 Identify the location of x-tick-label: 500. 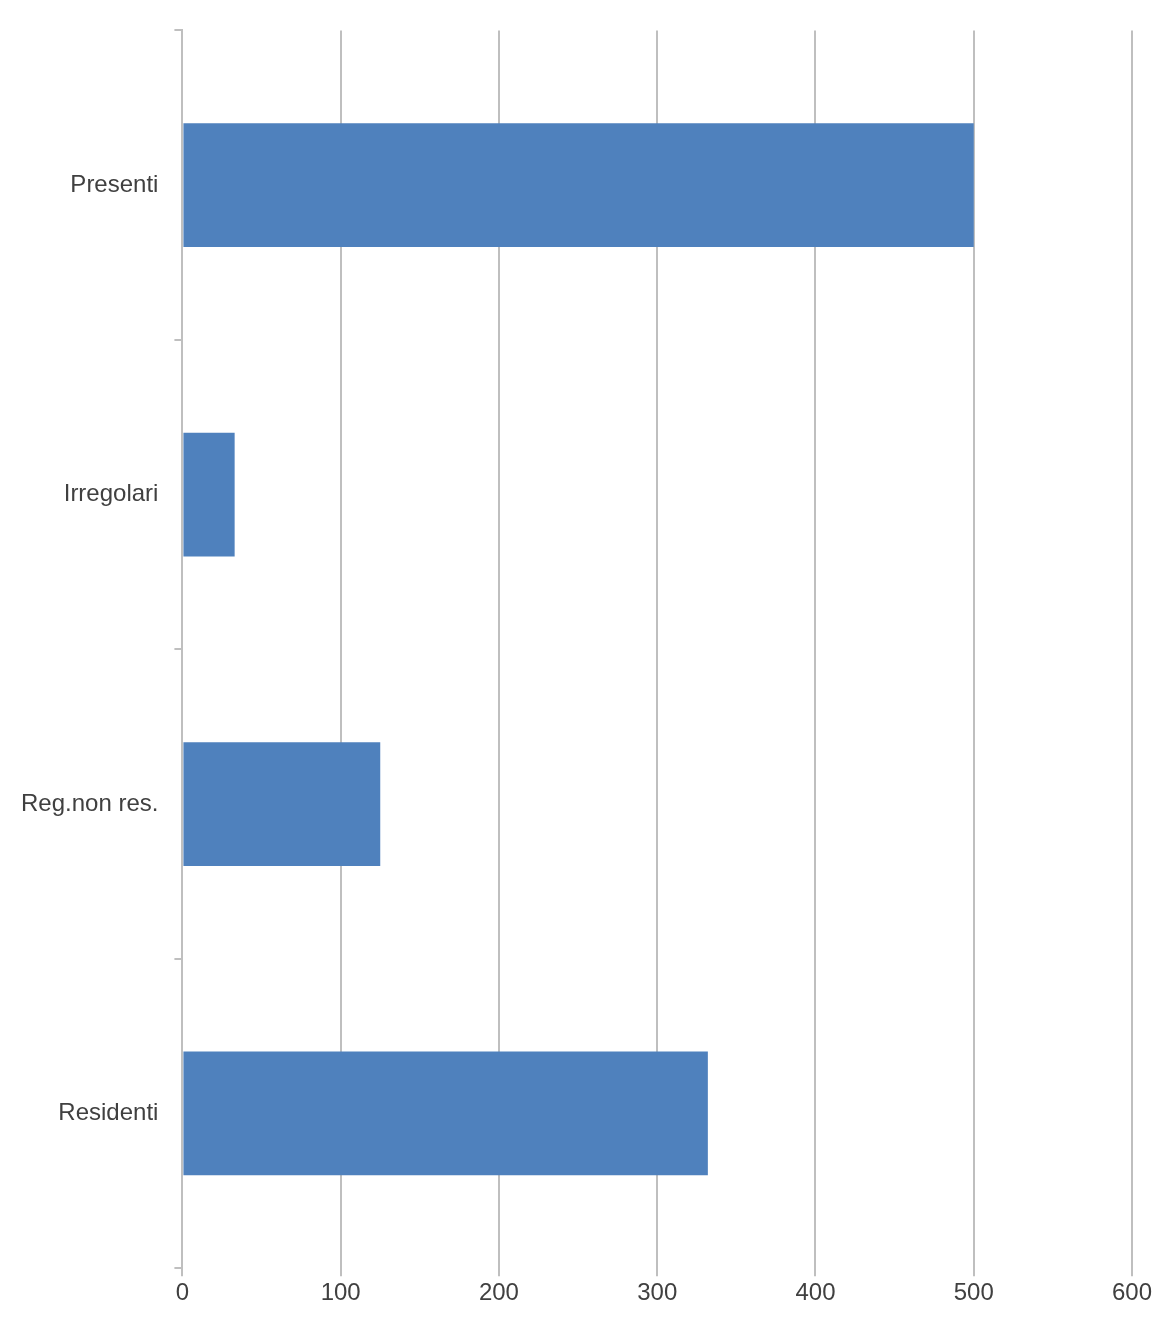
(973, 1292).